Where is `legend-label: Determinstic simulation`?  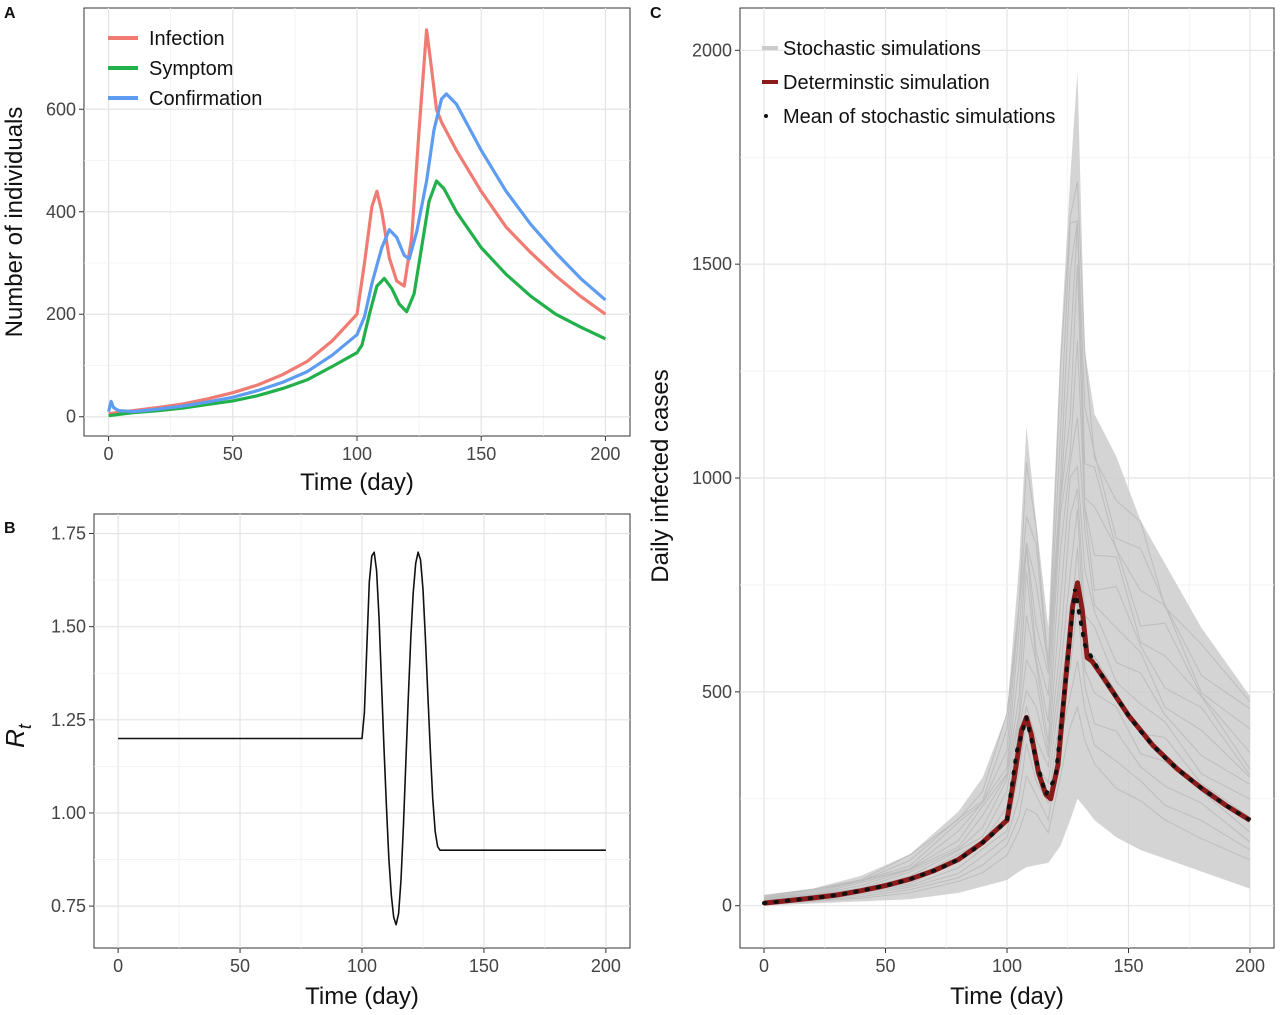 legend-label: Determinstic simulation is located at coordinates (886, 83).